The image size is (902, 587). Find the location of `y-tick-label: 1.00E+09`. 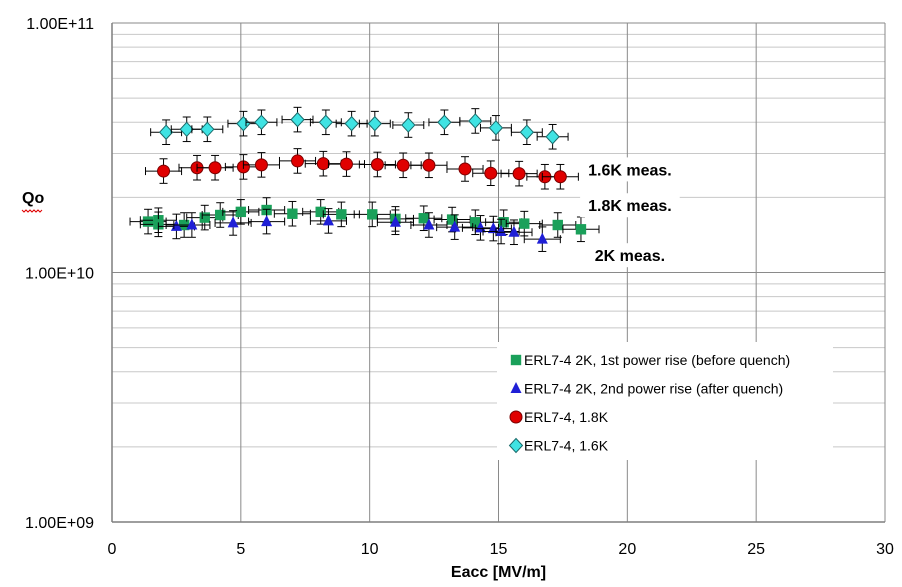

y-tick-label: 1.00E+09 is located at coordinates (59, 523).